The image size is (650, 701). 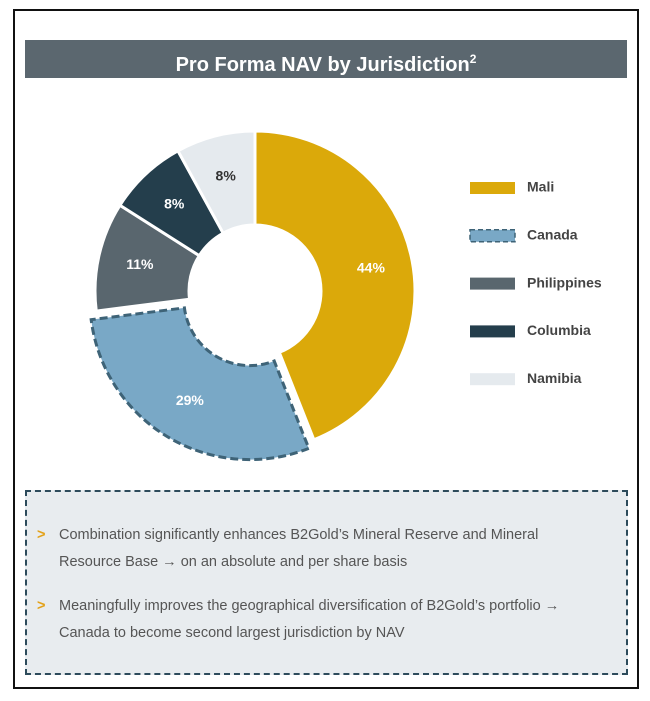 I want to click on legend-label: Canada, so click(x=552, y=235).